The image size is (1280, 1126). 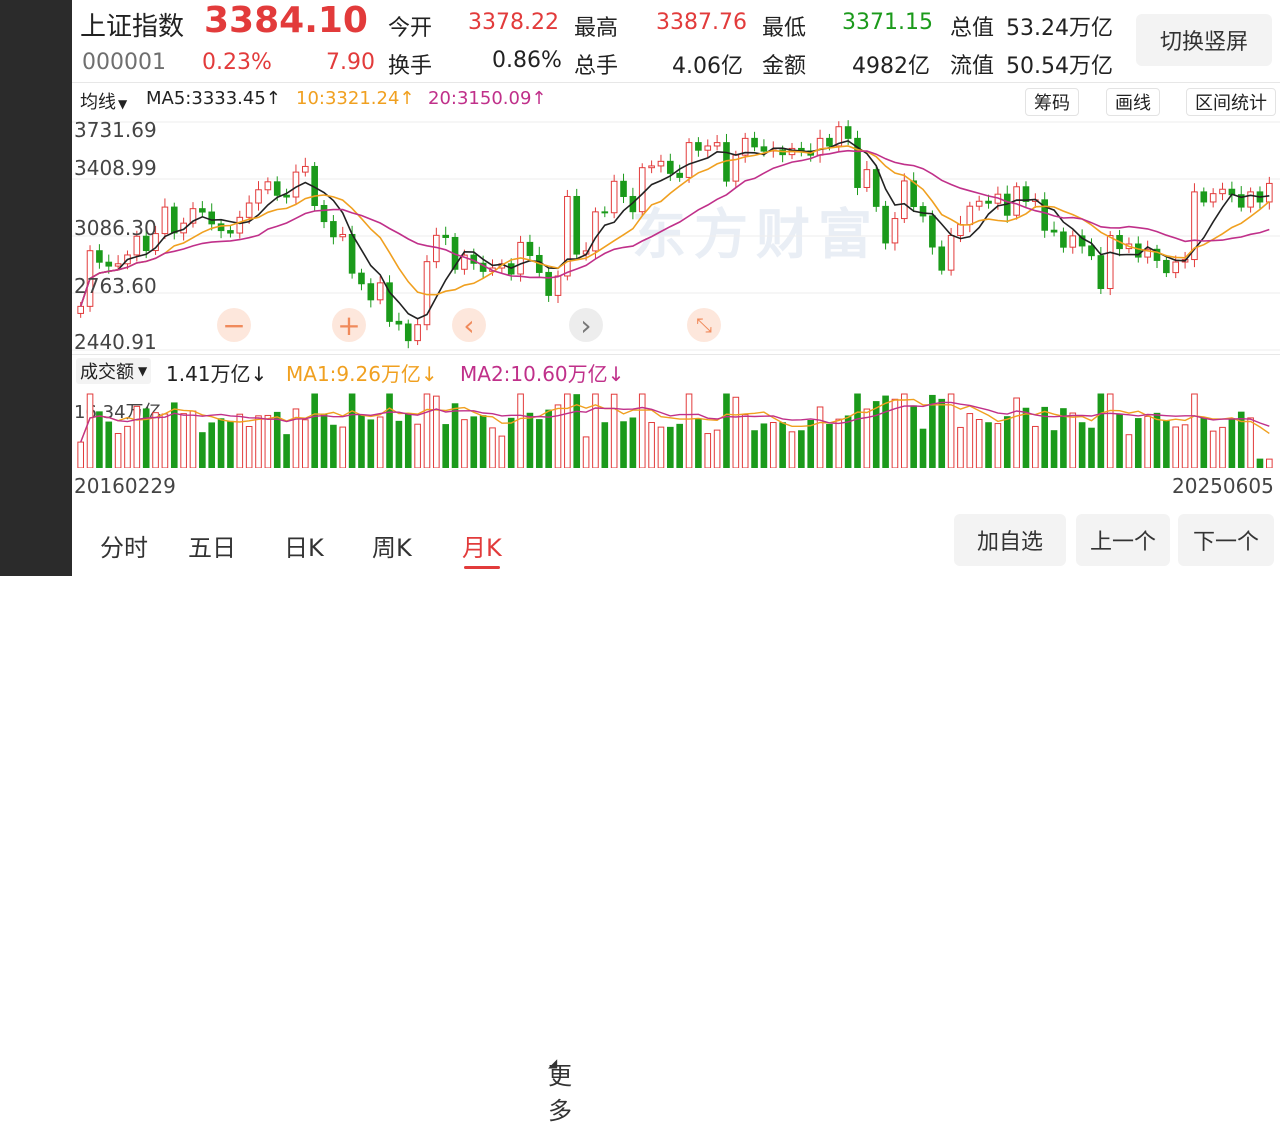 What do you see at coordinates (887, 22) in the screenshot?
I see `stat-value-low: 3371.15` at bounding box center [887, 22].